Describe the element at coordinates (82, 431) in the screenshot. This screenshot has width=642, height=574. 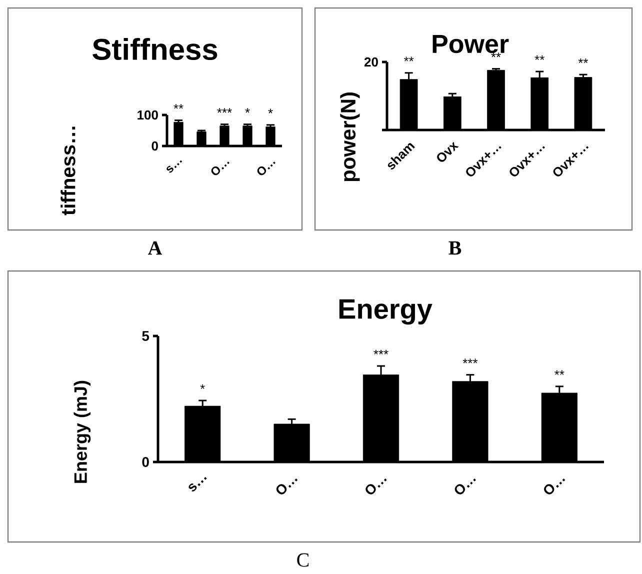
I see `y-axis-title: Energy (mJ)` at that location.